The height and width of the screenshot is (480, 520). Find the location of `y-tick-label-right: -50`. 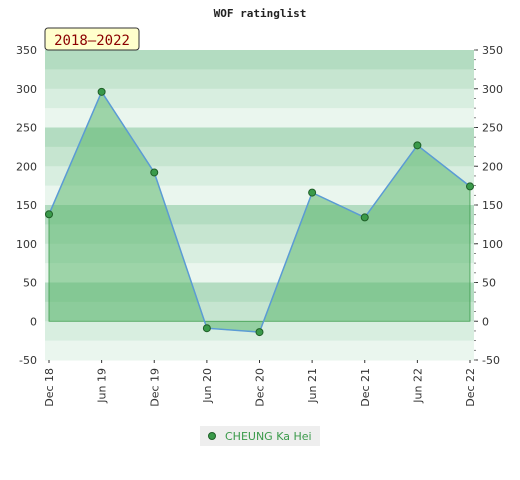

y-tick-label-right: -50 is located at coordinates (491, 360).